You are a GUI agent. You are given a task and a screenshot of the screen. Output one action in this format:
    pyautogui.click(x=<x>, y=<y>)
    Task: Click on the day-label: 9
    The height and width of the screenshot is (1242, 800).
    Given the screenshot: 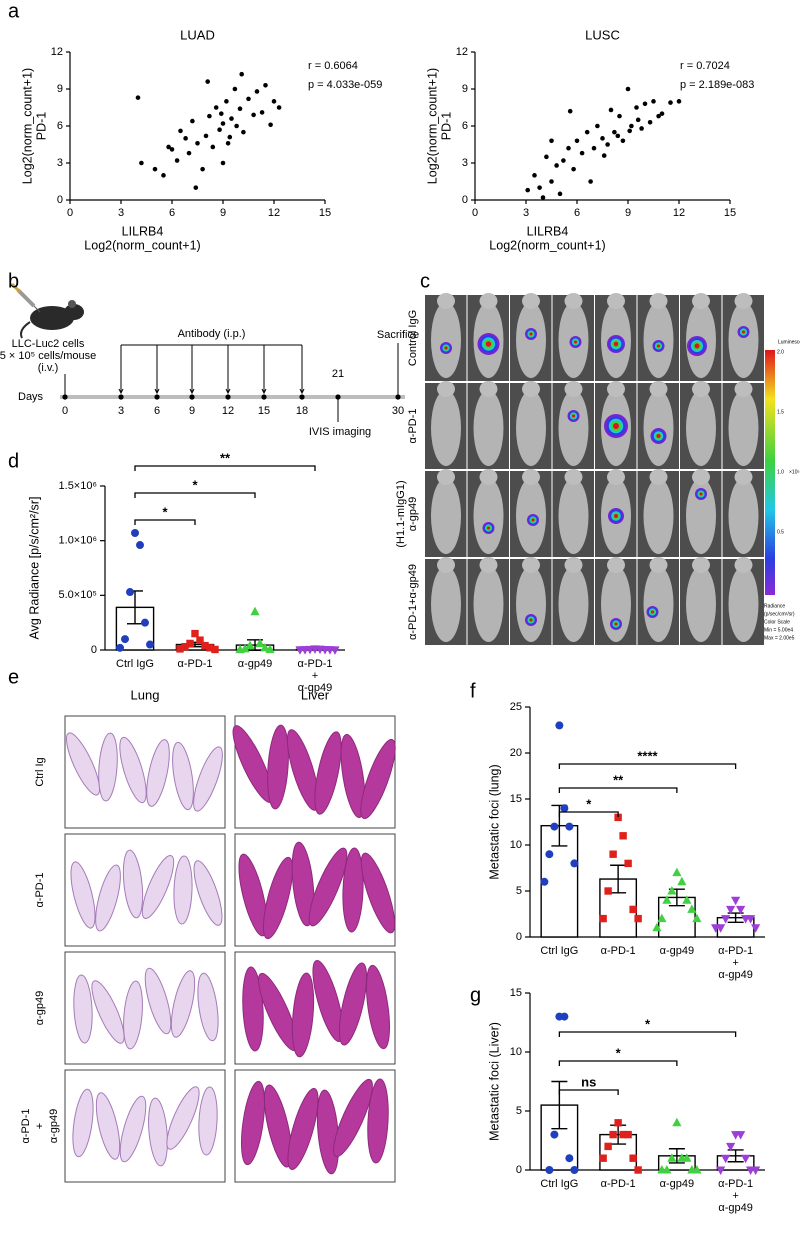 What is the action you would take?
    pyautogui.click(x=192, y=411)
    